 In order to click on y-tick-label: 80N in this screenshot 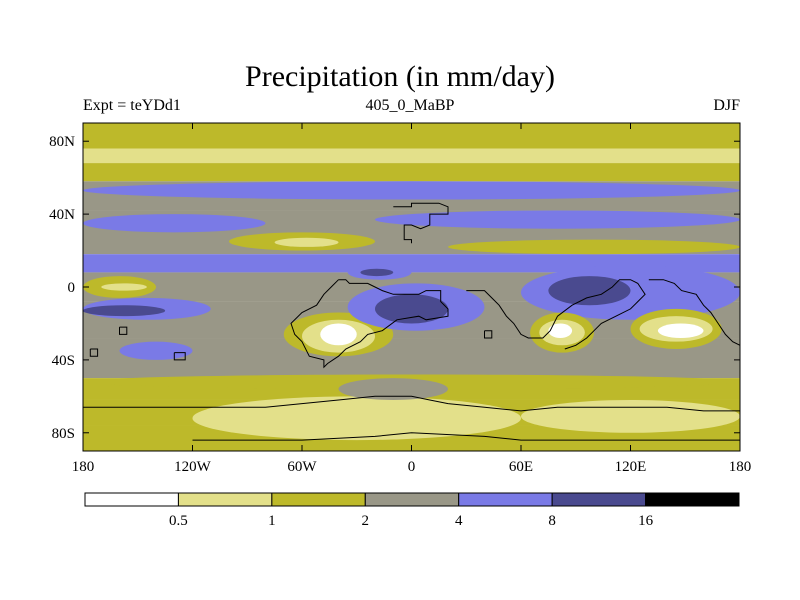, I will do `click(62, 142)`.